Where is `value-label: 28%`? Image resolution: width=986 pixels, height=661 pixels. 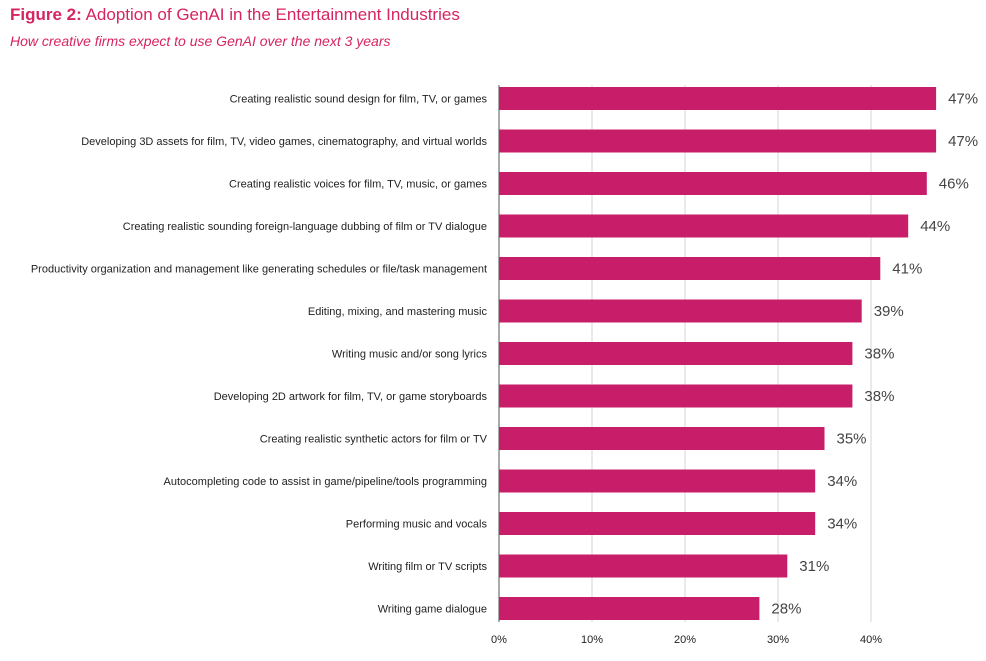
value-label: 28% is located at coordinates (786, 609).